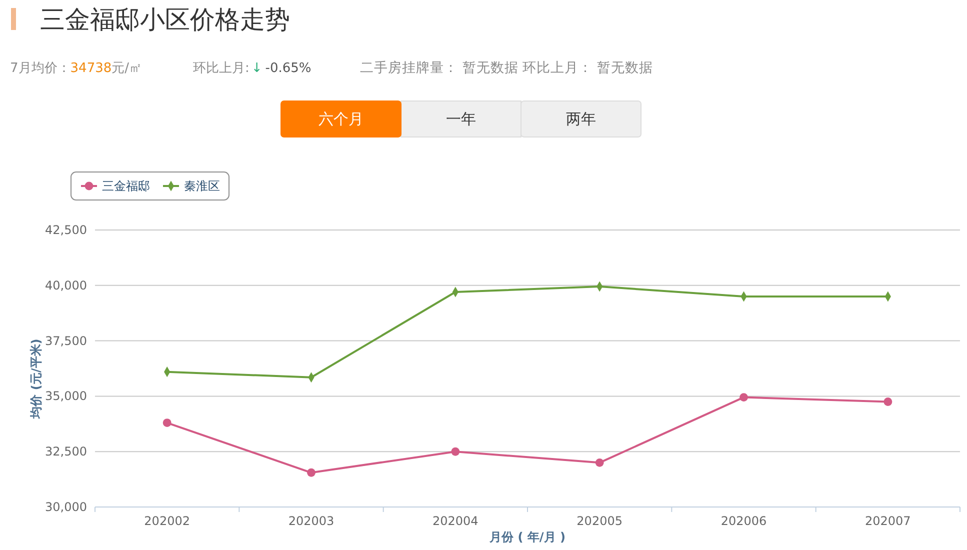  What do you see at coordinates (66, 341) in the screenshot?
I see `y-tick-label: 37,500` at bounding box center [66, 341].